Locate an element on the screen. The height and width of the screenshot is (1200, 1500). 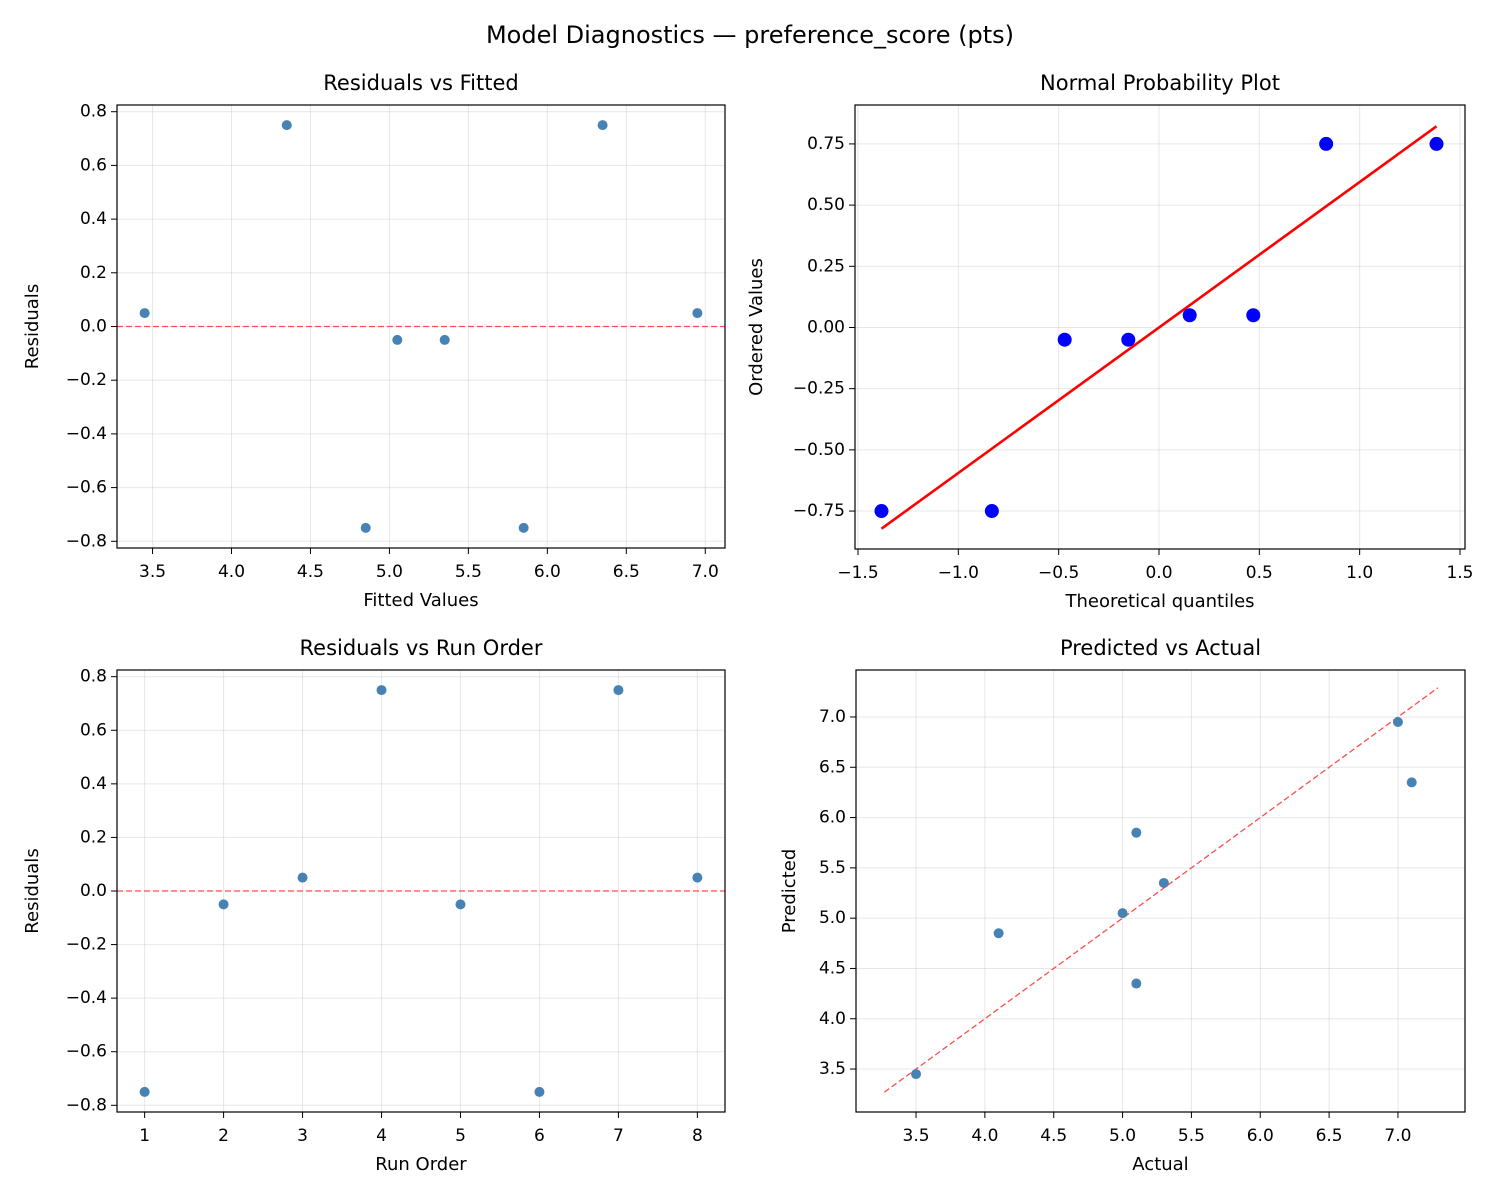
y-axis-label: Ordered Values is located at coordinates (756, 327).